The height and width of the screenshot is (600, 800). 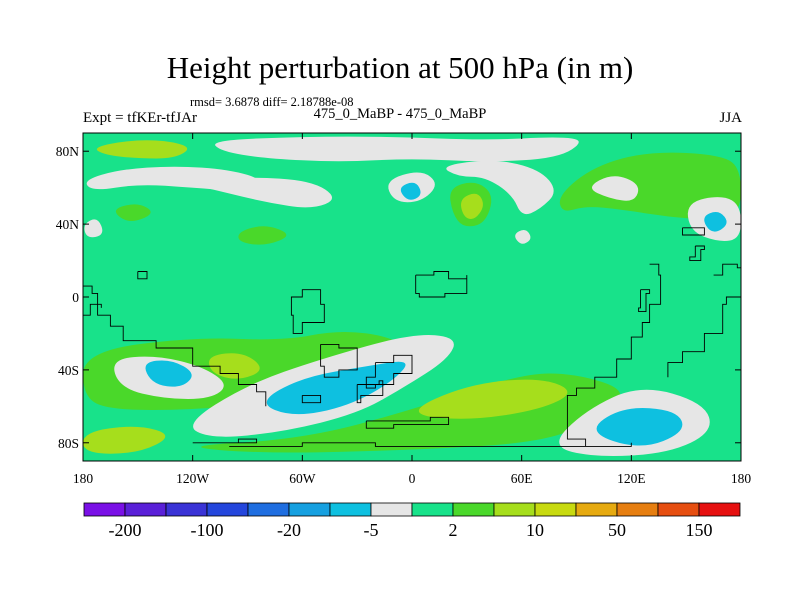 What do you see at coordinates (631, 478) in the screenshot?
I see `x-tick-label-5: 120E` at bounding box center [631, 478].